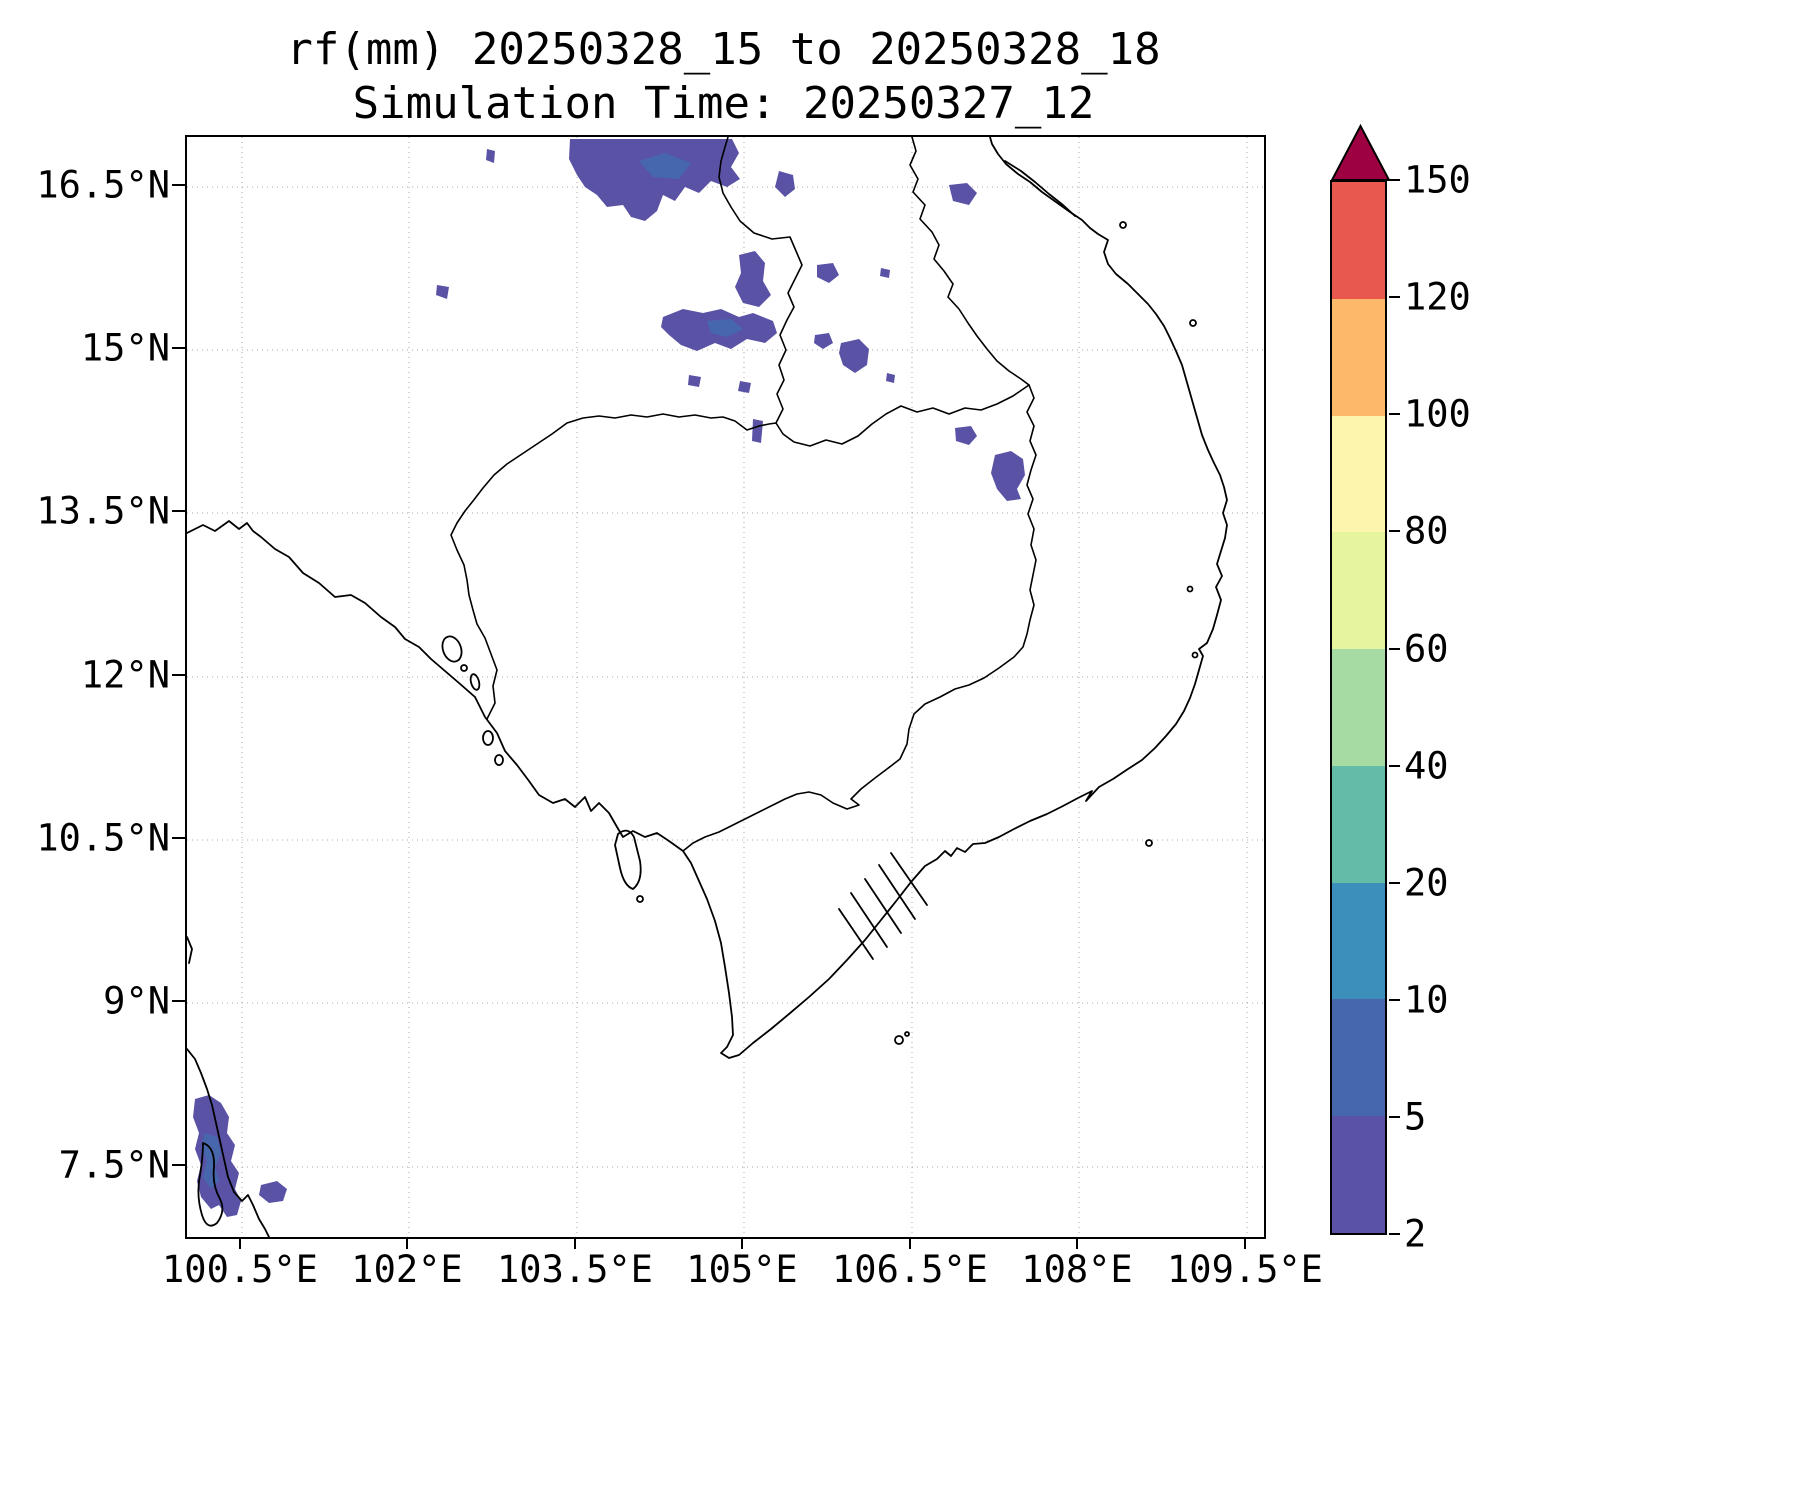  I want to click on ytick-13-5n: 13.5°N, so click(103, 511).